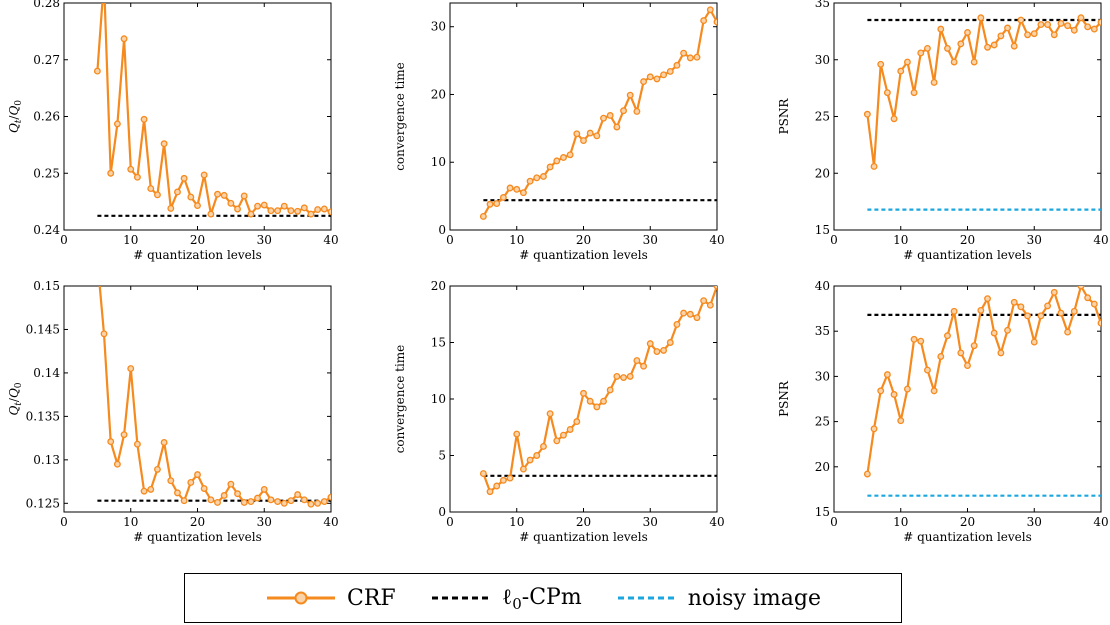 This screenshot has width=1110, height=625. I want to click on series-group, so click(982, 391).